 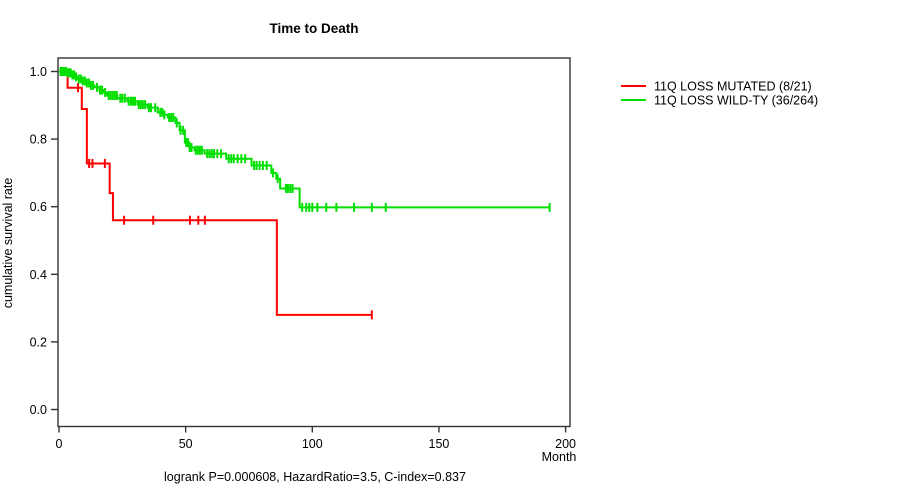 What do you see at coordinates (313, 28) in the screenshot?
I see `chart-title: Time to Death` at bounding box center [313, 28].